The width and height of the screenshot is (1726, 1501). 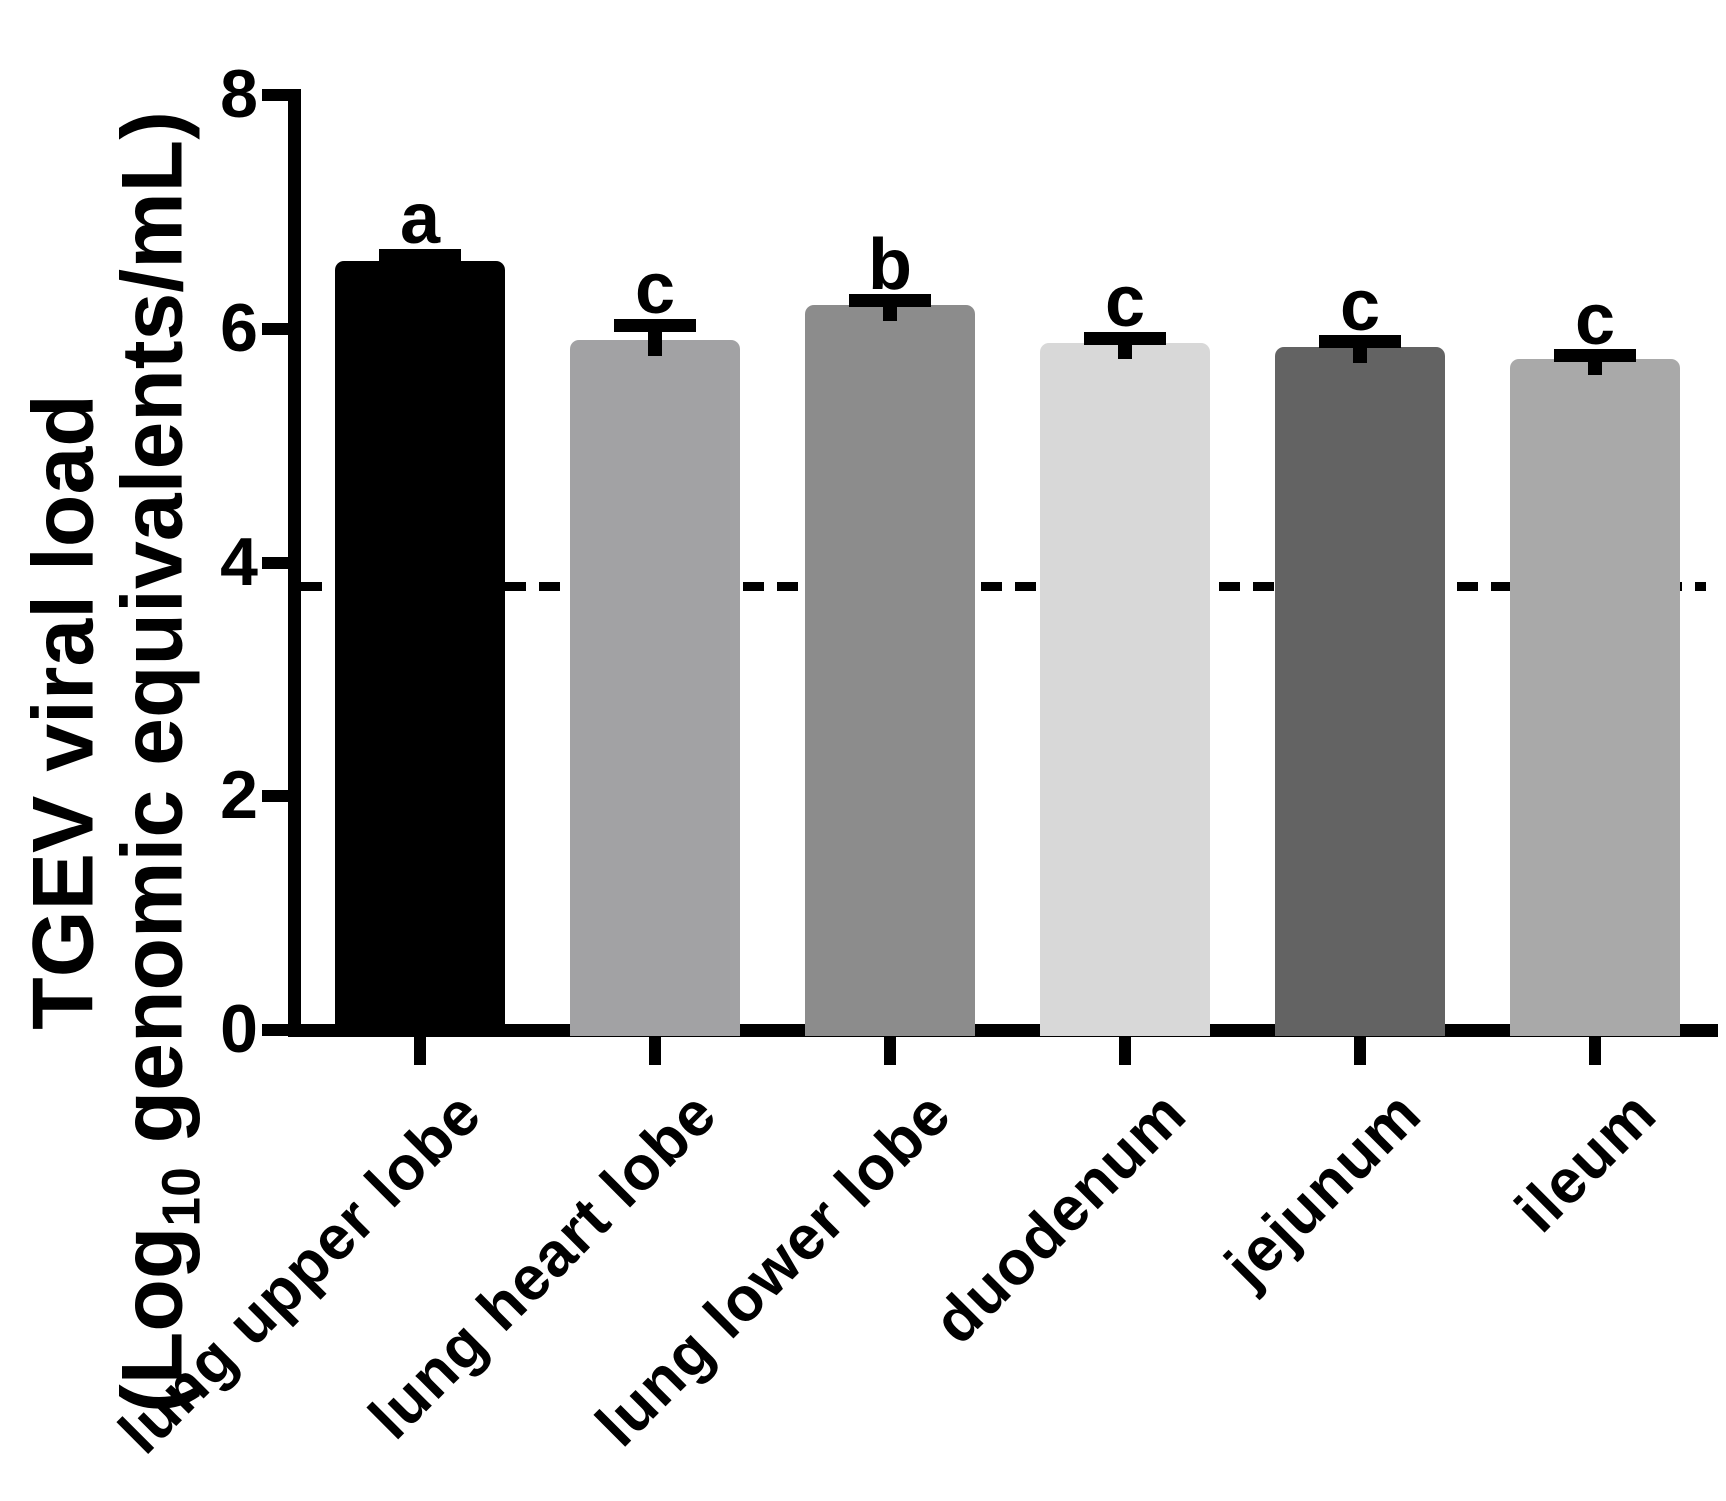 I want to click on x-axis-label-ileum: ileum, so click(x=1586, y=1162).